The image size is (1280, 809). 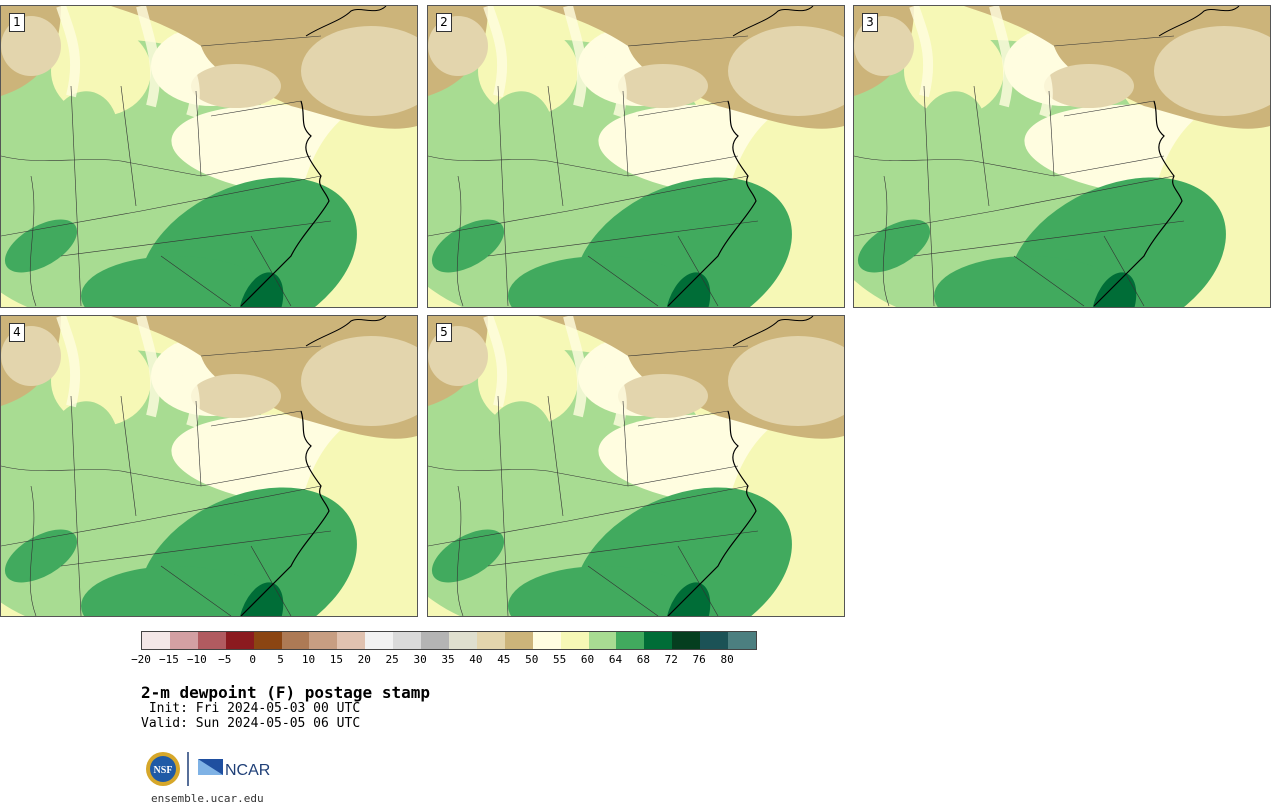 What do you see at coordinates (560, 659) in the screenshot?
I see `colorbar-tick-label: 55` at bounding box center [560, 659].